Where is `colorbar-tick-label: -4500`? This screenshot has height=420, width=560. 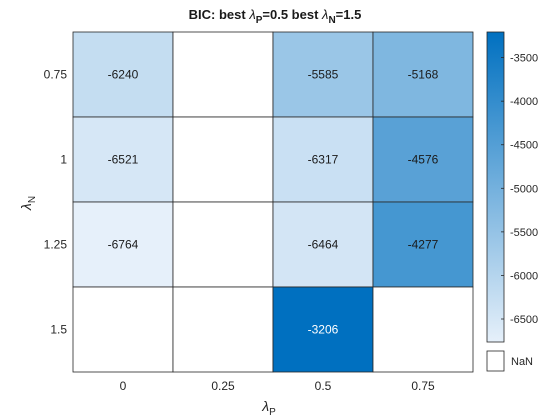 colorbar-tick-label: -4500 is located at coordinates (524, 146).